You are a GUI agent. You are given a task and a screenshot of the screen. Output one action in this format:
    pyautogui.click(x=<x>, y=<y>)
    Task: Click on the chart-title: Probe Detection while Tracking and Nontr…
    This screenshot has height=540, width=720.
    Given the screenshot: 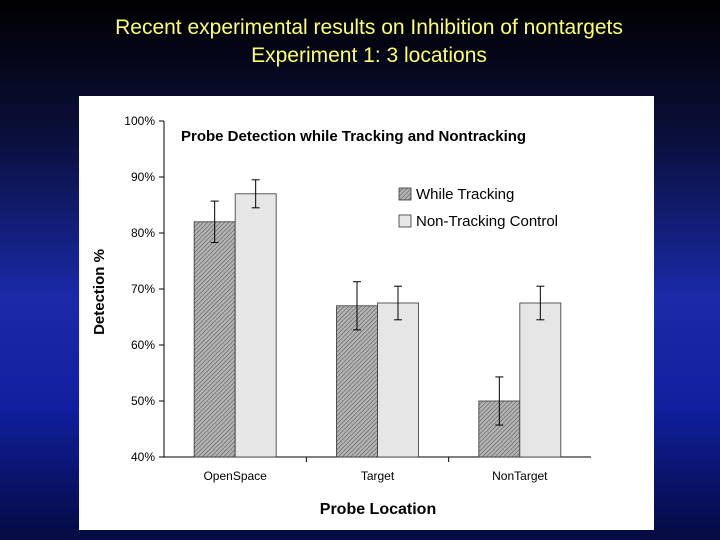 What is the action you would take?
    pyautogui.click(x=353, y=136)
    